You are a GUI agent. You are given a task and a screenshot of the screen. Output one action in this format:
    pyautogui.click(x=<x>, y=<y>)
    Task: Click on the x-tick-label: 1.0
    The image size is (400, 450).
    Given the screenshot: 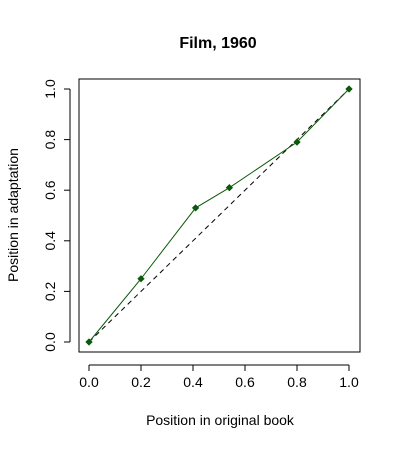 What is the action you would take?
    pyautogui.click(x=349, y=382)
    